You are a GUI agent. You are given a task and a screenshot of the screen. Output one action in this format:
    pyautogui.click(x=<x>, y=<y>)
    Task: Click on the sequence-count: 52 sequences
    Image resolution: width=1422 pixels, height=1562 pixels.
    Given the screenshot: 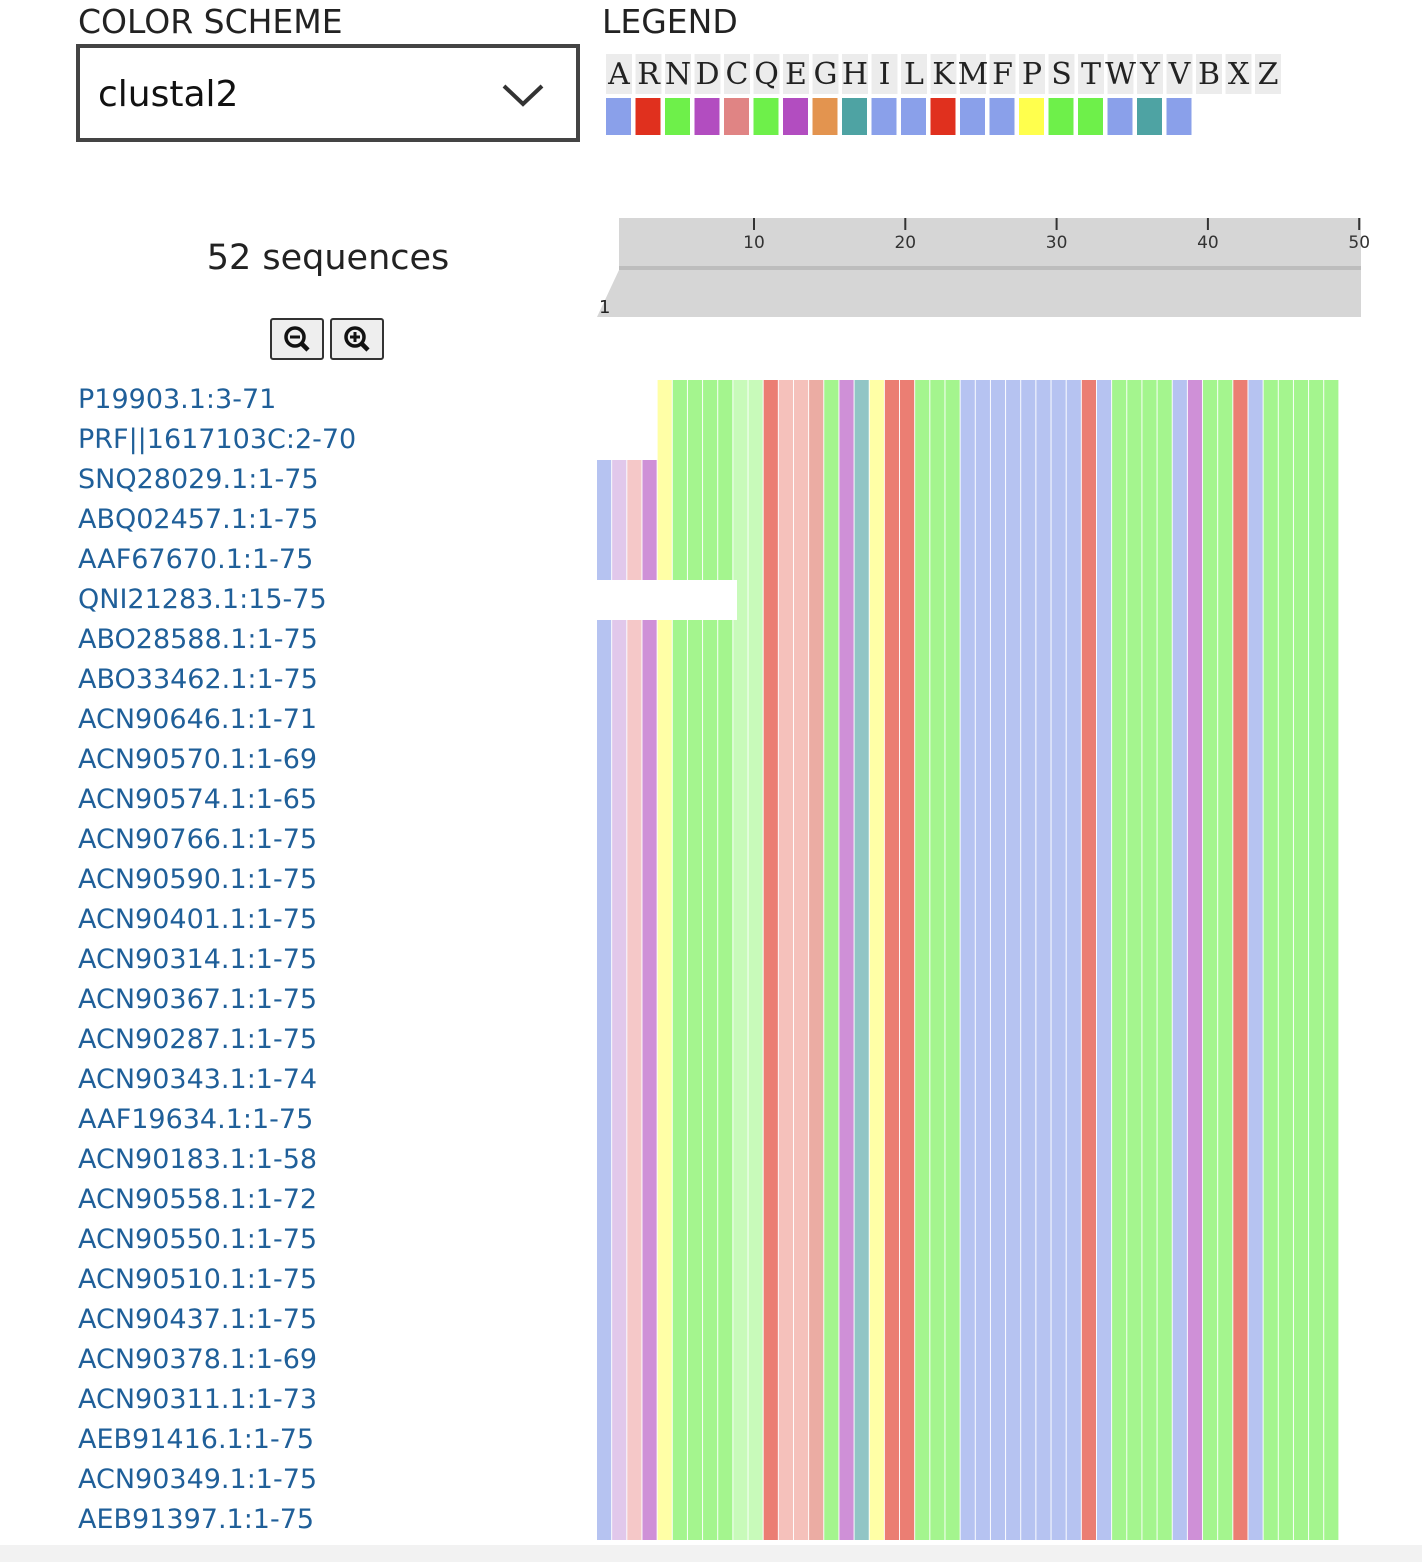 What is the action you would take?
    pyautogui.click(x=328, y=258)
    